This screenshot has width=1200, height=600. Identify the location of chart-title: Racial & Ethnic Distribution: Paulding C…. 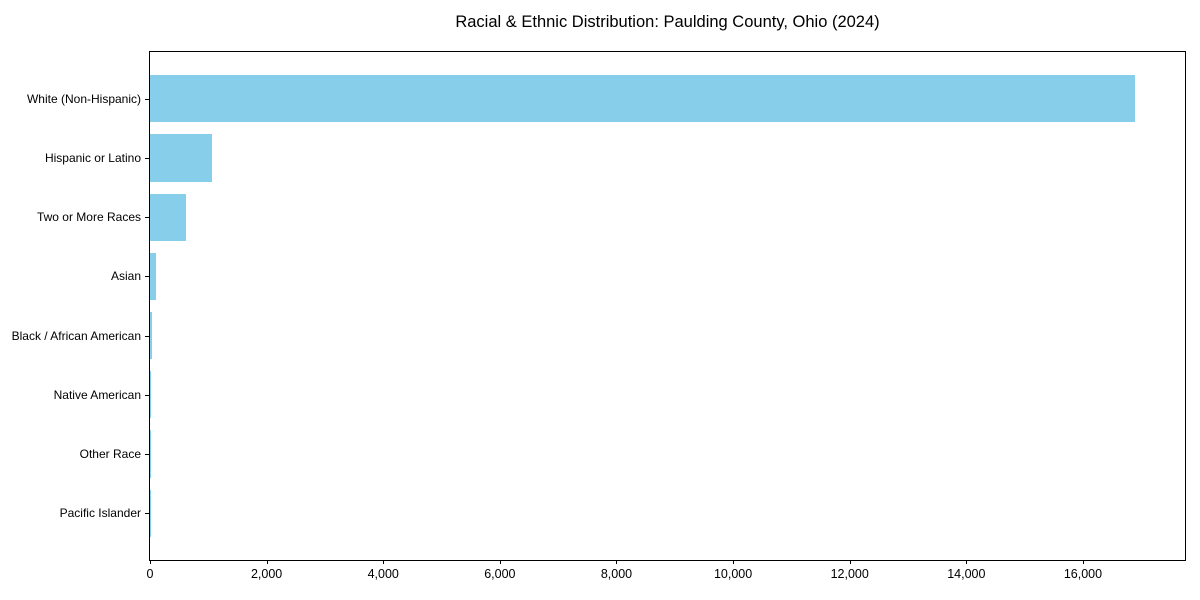
(667, 22).